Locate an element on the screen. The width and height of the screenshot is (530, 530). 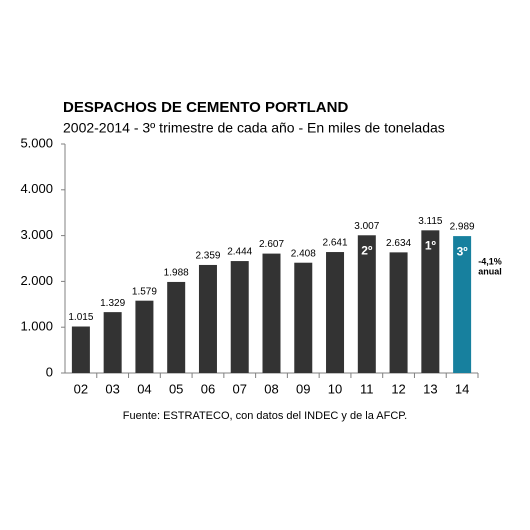
value-label: 2.607 is located at coordinates (271, 244).